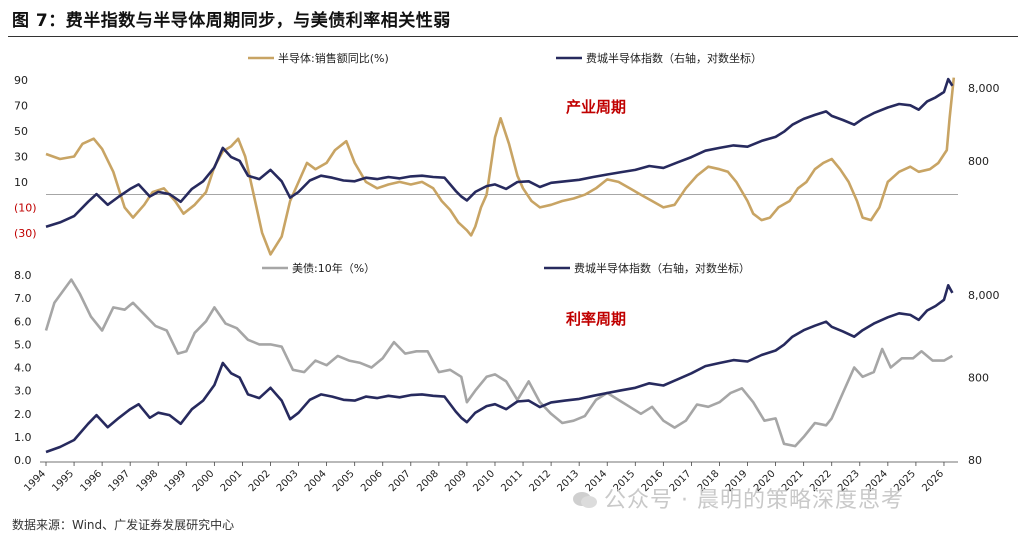 Image resolution: width=1024 pixels, height=536 pixels. Describe the element at coordinates (333, 58) in the screenshot. I see `legend-label: 半导体:销售额同比(%)` at that location.